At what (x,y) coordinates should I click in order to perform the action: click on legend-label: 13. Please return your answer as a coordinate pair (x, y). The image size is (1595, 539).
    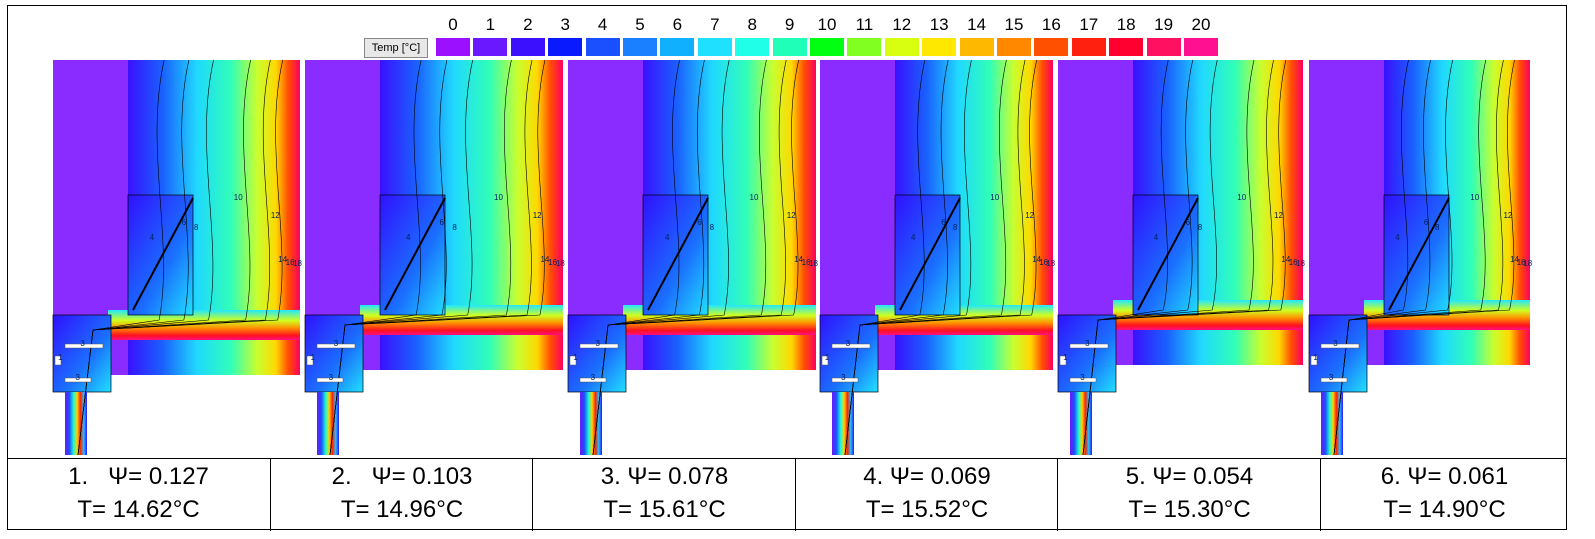
    Looking at the image, I should click on (939, 24).